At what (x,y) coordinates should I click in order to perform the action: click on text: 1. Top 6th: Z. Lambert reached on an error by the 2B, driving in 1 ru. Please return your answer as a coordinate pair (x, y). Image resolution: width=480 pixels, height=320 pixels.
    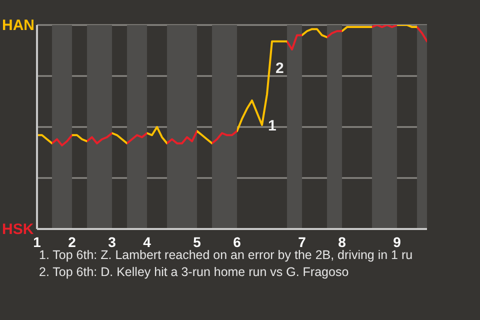
    Looking at the image, I should click on (226, 255).